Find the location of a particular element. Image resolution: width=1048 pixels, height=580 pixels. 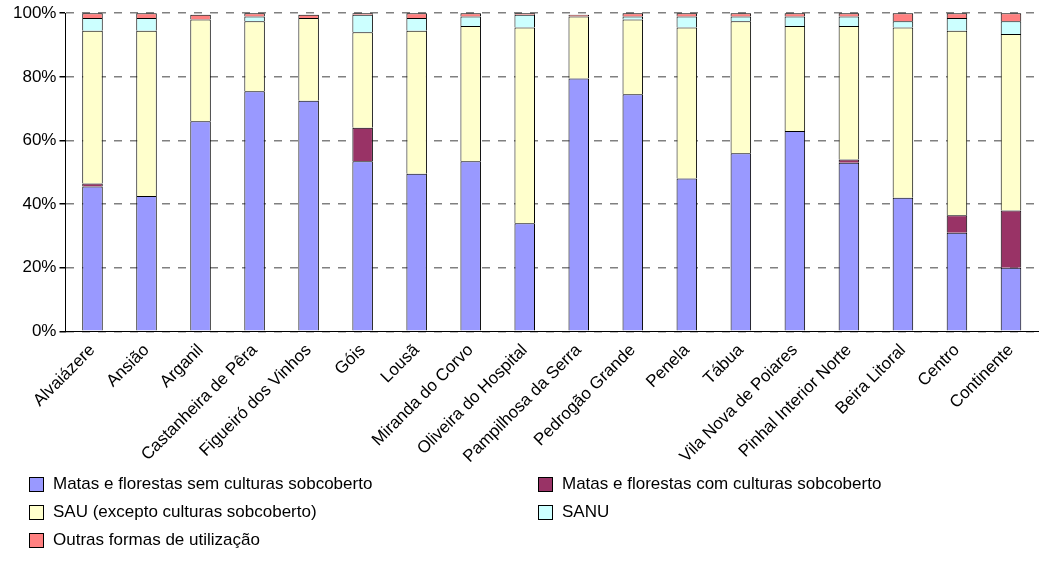

legend-label: Matas e florestas sem culturas sobcoberto is located at coordinates (213, 484).